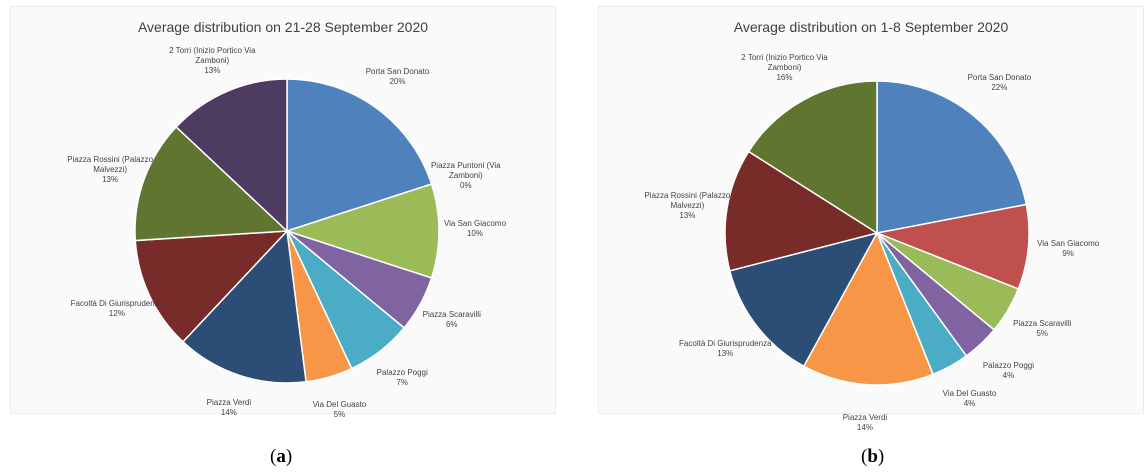 Image resolution: width=1145 pixels, height=472 pixels. Describe the element at coordinates (402, 382) in the screenshot. I see `slice-label-percent: 7%` at that location.